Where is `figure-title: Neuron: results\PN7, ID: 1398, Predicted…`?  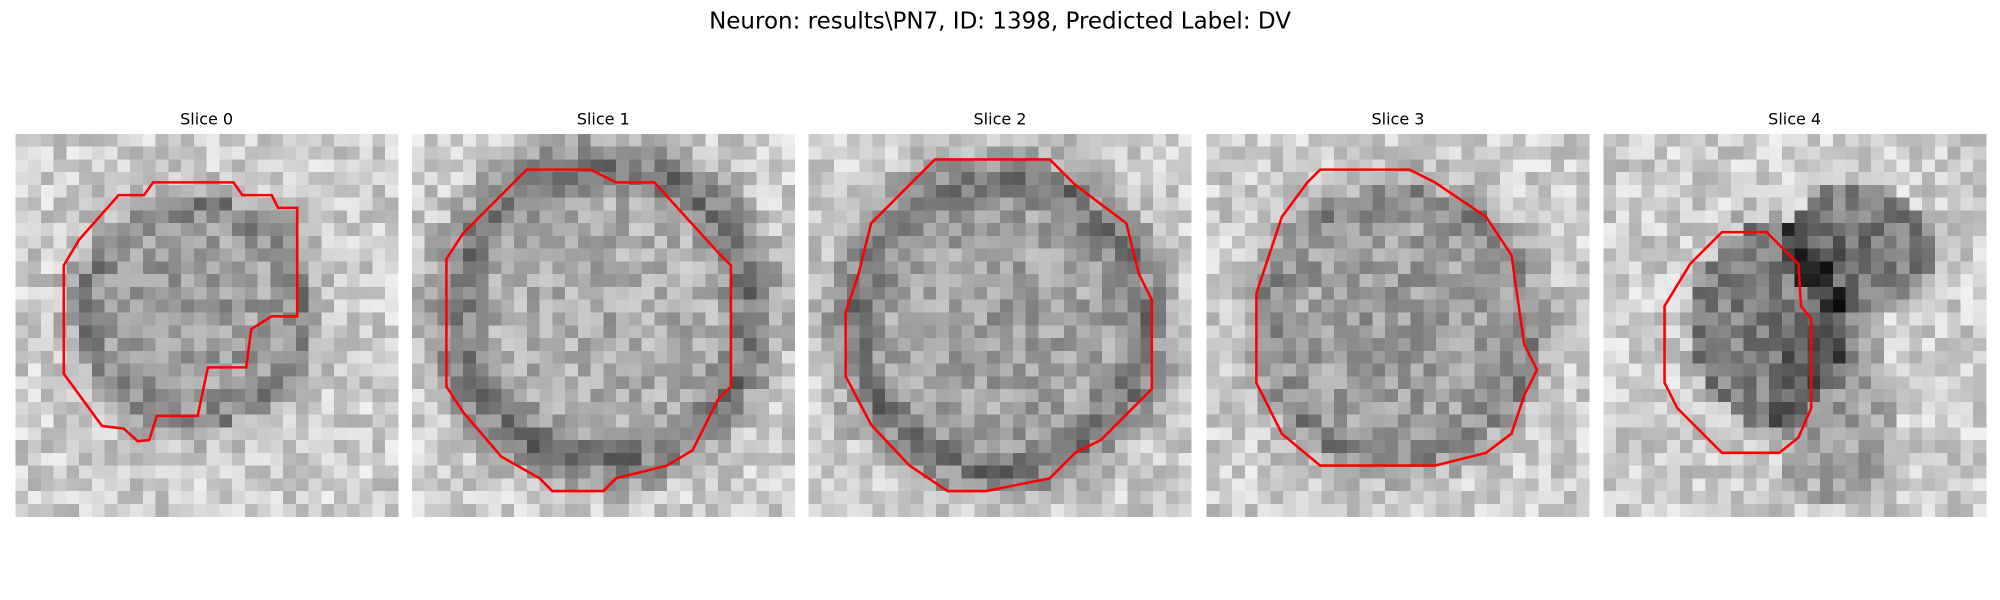
figure-title: Neuron: results\PN7, ID: 1398, Predicted… is located at coordinates (1000, 22).